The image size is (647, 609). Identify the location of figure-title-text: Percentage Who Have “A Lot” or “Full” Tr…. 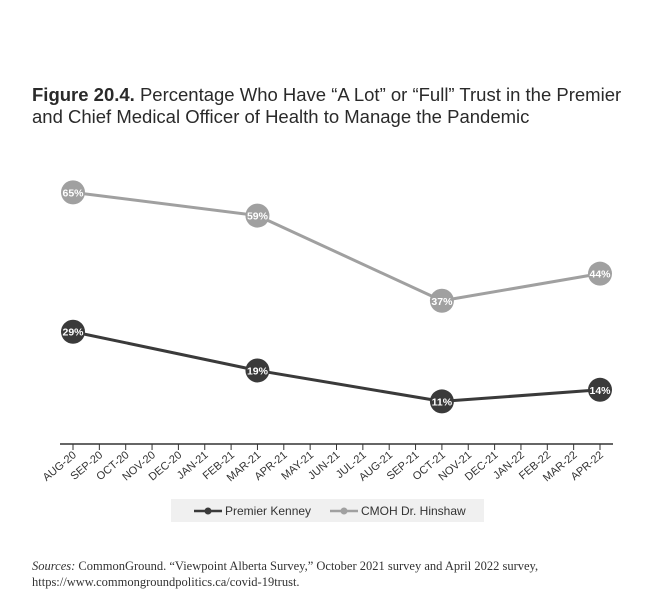
(327, 105).